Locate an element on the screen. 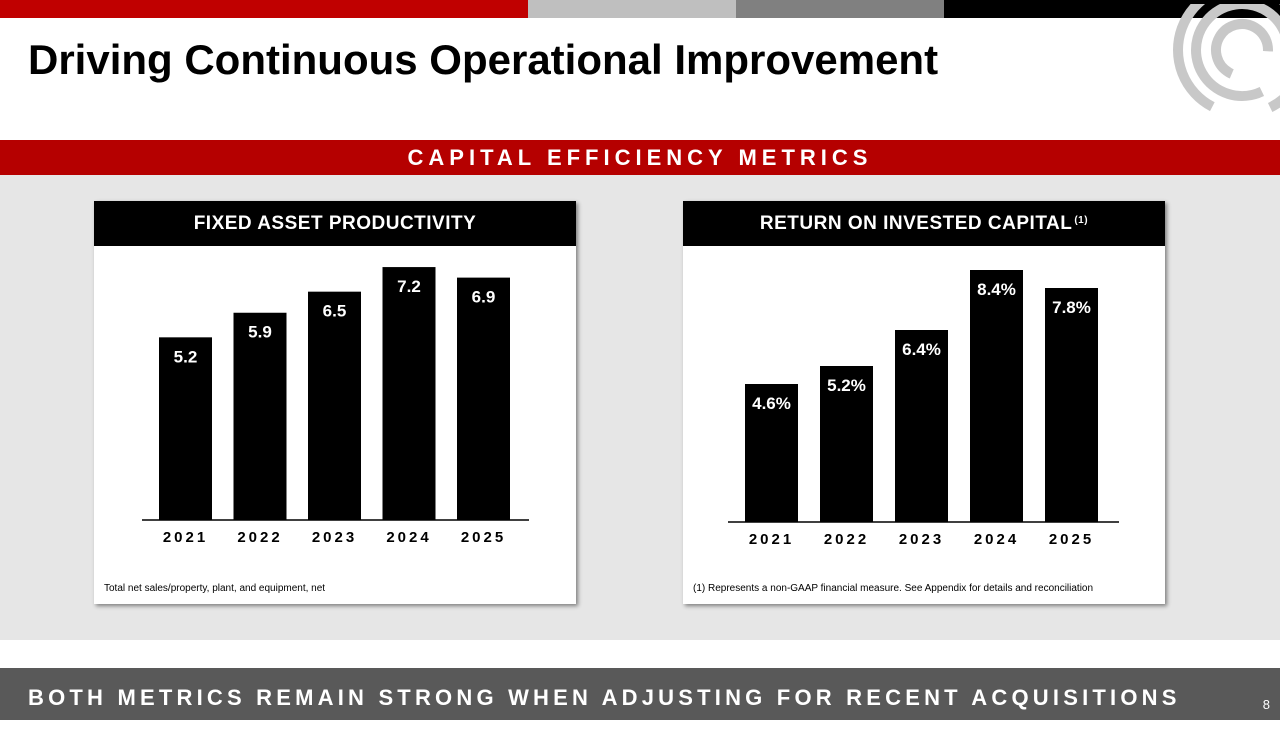  top-stripe-light-gray is located at coordinates (632, 9).